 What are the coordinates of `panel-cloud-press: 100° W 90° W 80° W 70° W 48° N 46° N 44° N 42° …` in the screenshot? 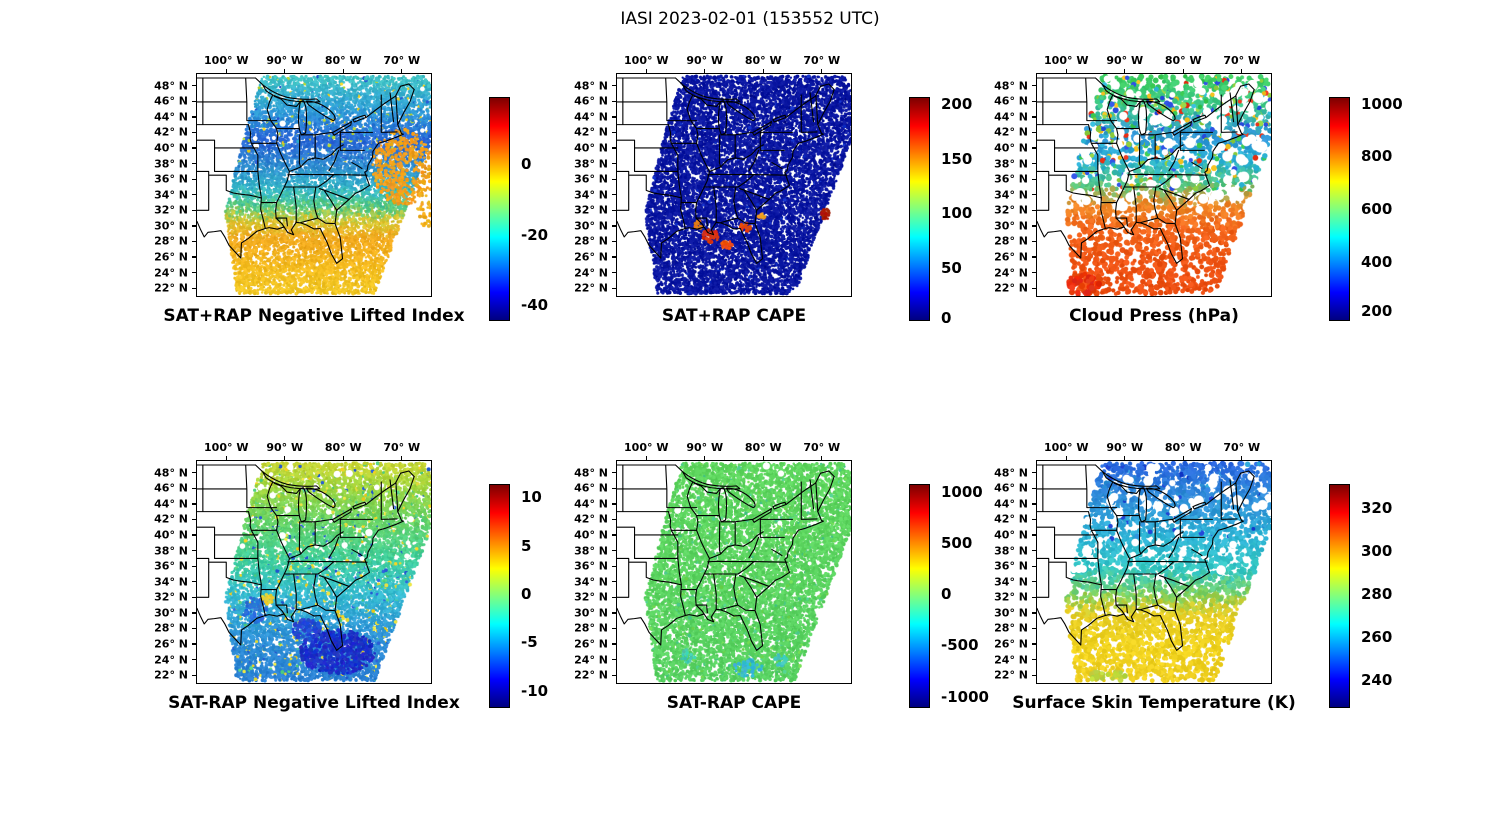 It's located at (1196, 187).